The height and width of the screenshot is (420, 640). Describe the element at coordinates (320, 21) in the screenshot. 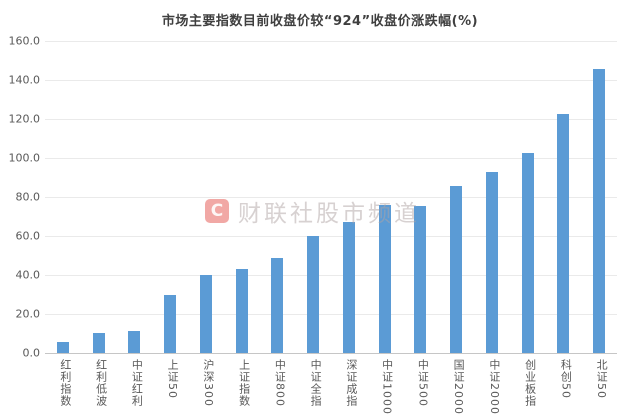

I see `chart-title: 市场主要指数目前收盘价较“924”收盘价涨跌幅(%)` at that location.